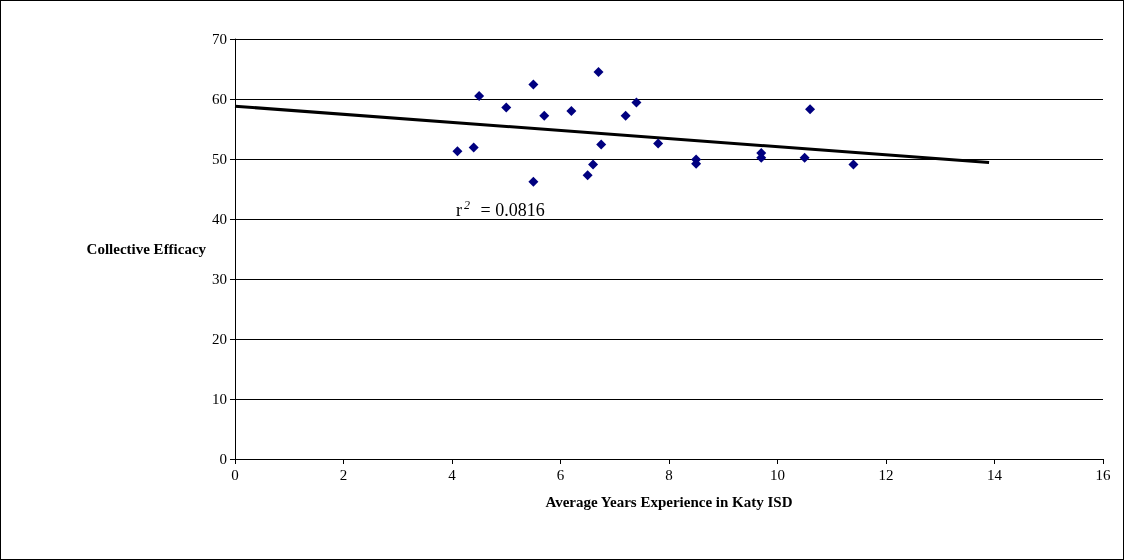  What do you see at coordinates (777, 474) in the screenshot?
I see `x-tick-label: 10` at bounding box center [777, 474].